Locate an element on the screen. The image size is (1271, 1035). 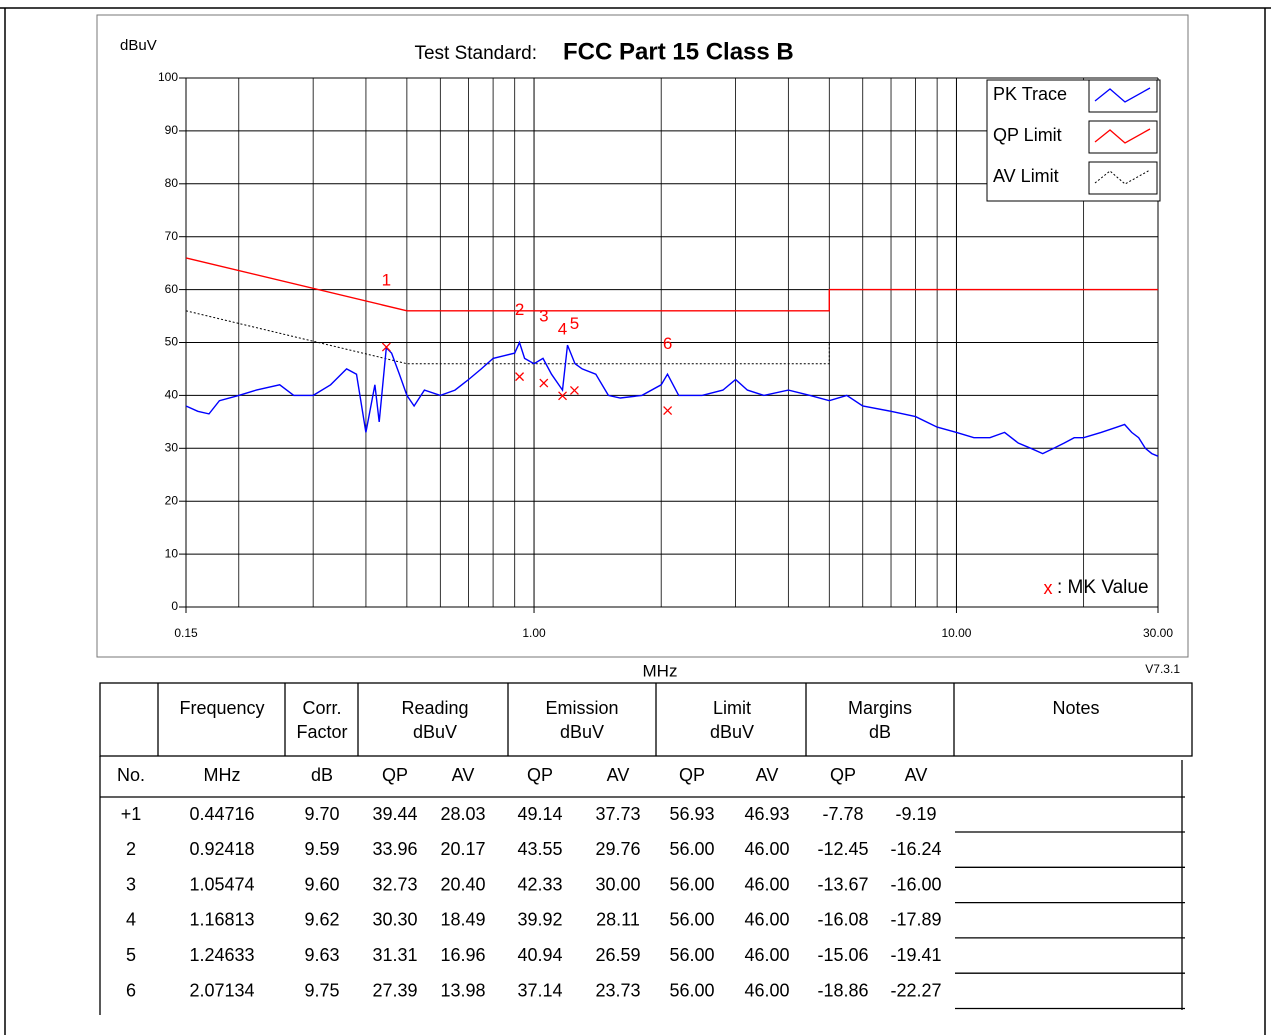
table-cell: 6 is located at coordinates (131, 990).